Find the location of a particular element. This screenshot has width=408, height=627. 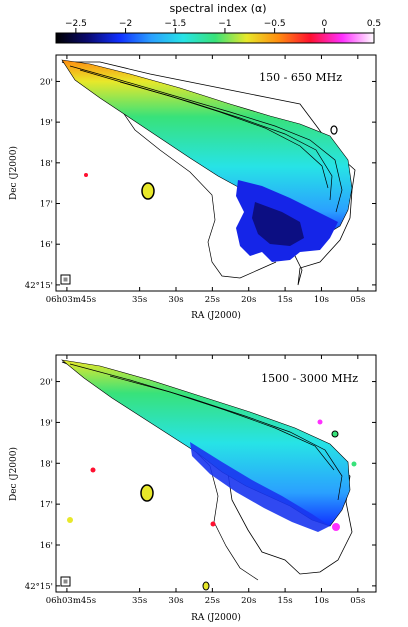

colorbar-tick-label: −2.5 is located at coordinates (76, 24).